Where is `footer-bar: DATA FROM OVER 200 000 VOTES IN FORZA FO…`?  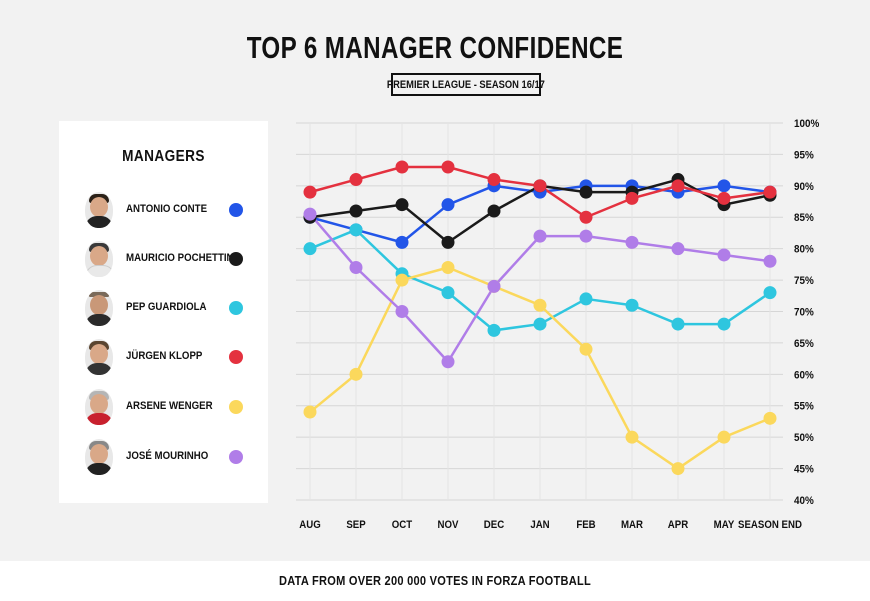 footer-bar: DATA FROM OVER 200 000 VOTES IN FORZA FO… is located at coordinates (435, 581).